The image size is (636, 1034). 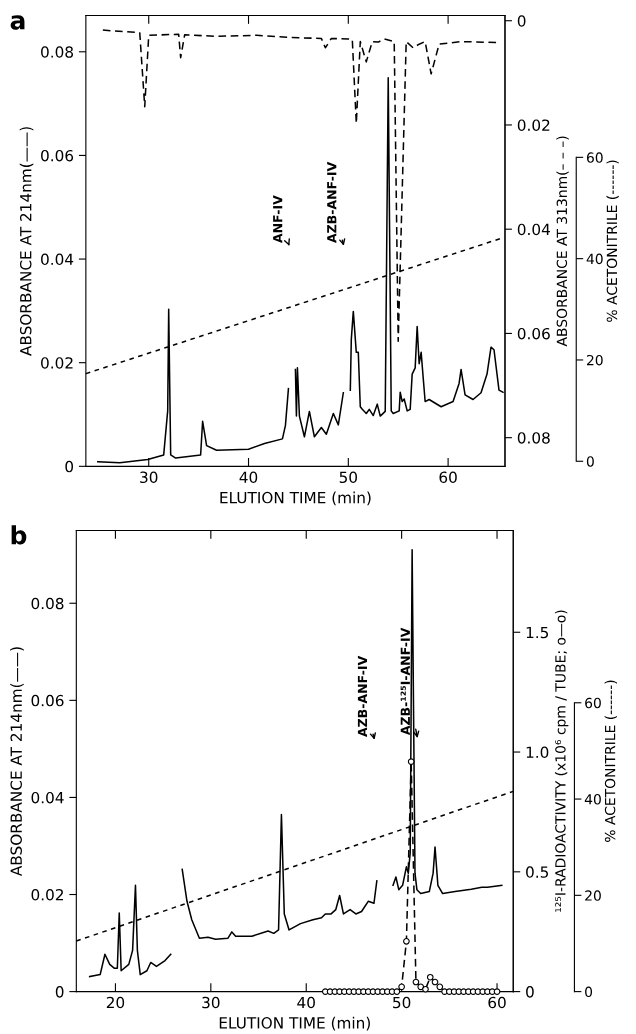 I want to click on y2-axis-title: ¹²⁵I-RADIOACTIVITY (x10⁶ cpm / TUBE; o—o), so click(x=561, y=761).